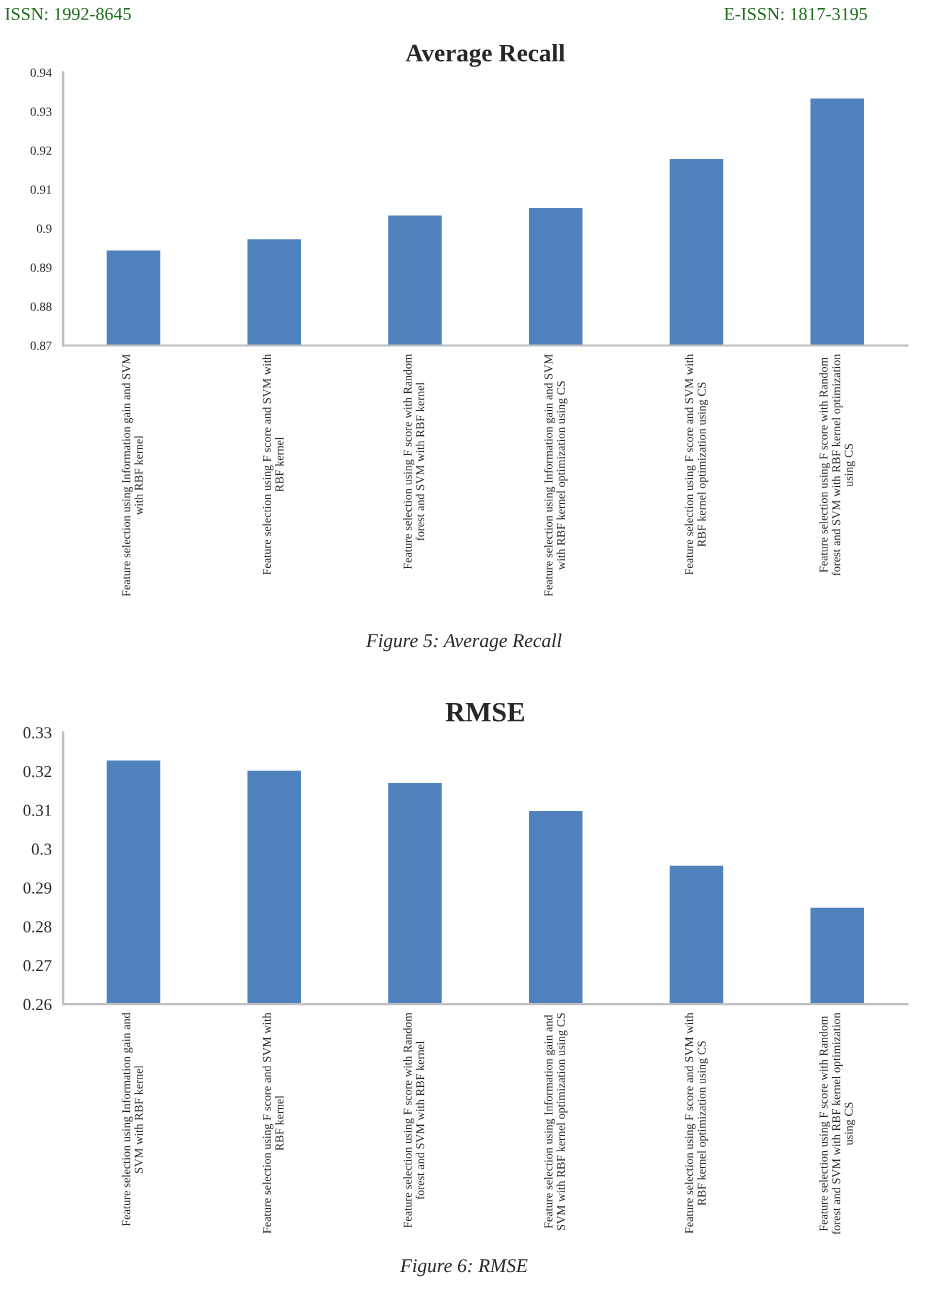 The height and width of the screenshot is (1294, 928). Describe the element at coordinates (68, 14) in the screenshot. I see `text: ISSN: 1992-8645` at that location.